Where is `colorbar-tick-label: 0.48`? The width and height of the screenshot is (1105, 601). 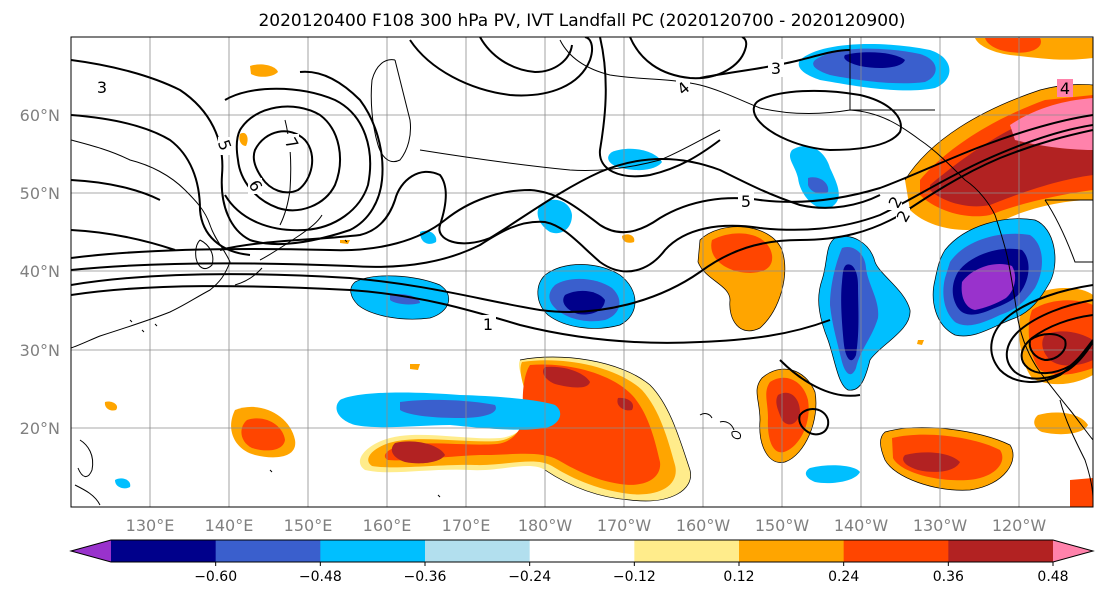 colorbar-tick-label: 0.48 is located at coordinates (1052, 577).